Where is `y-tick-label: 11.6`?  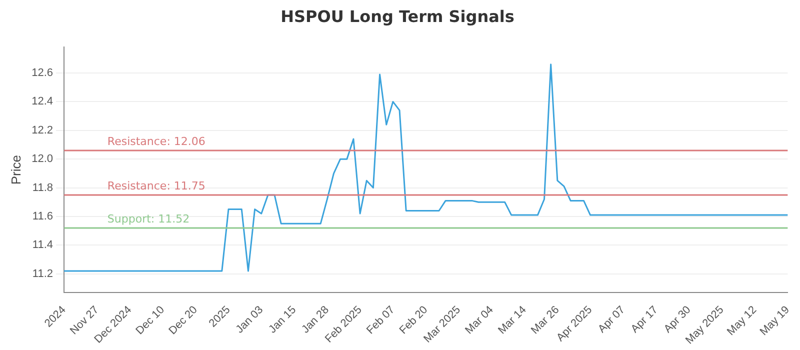 y-tick-label: 11.6 is located at coordinates (43, 216).